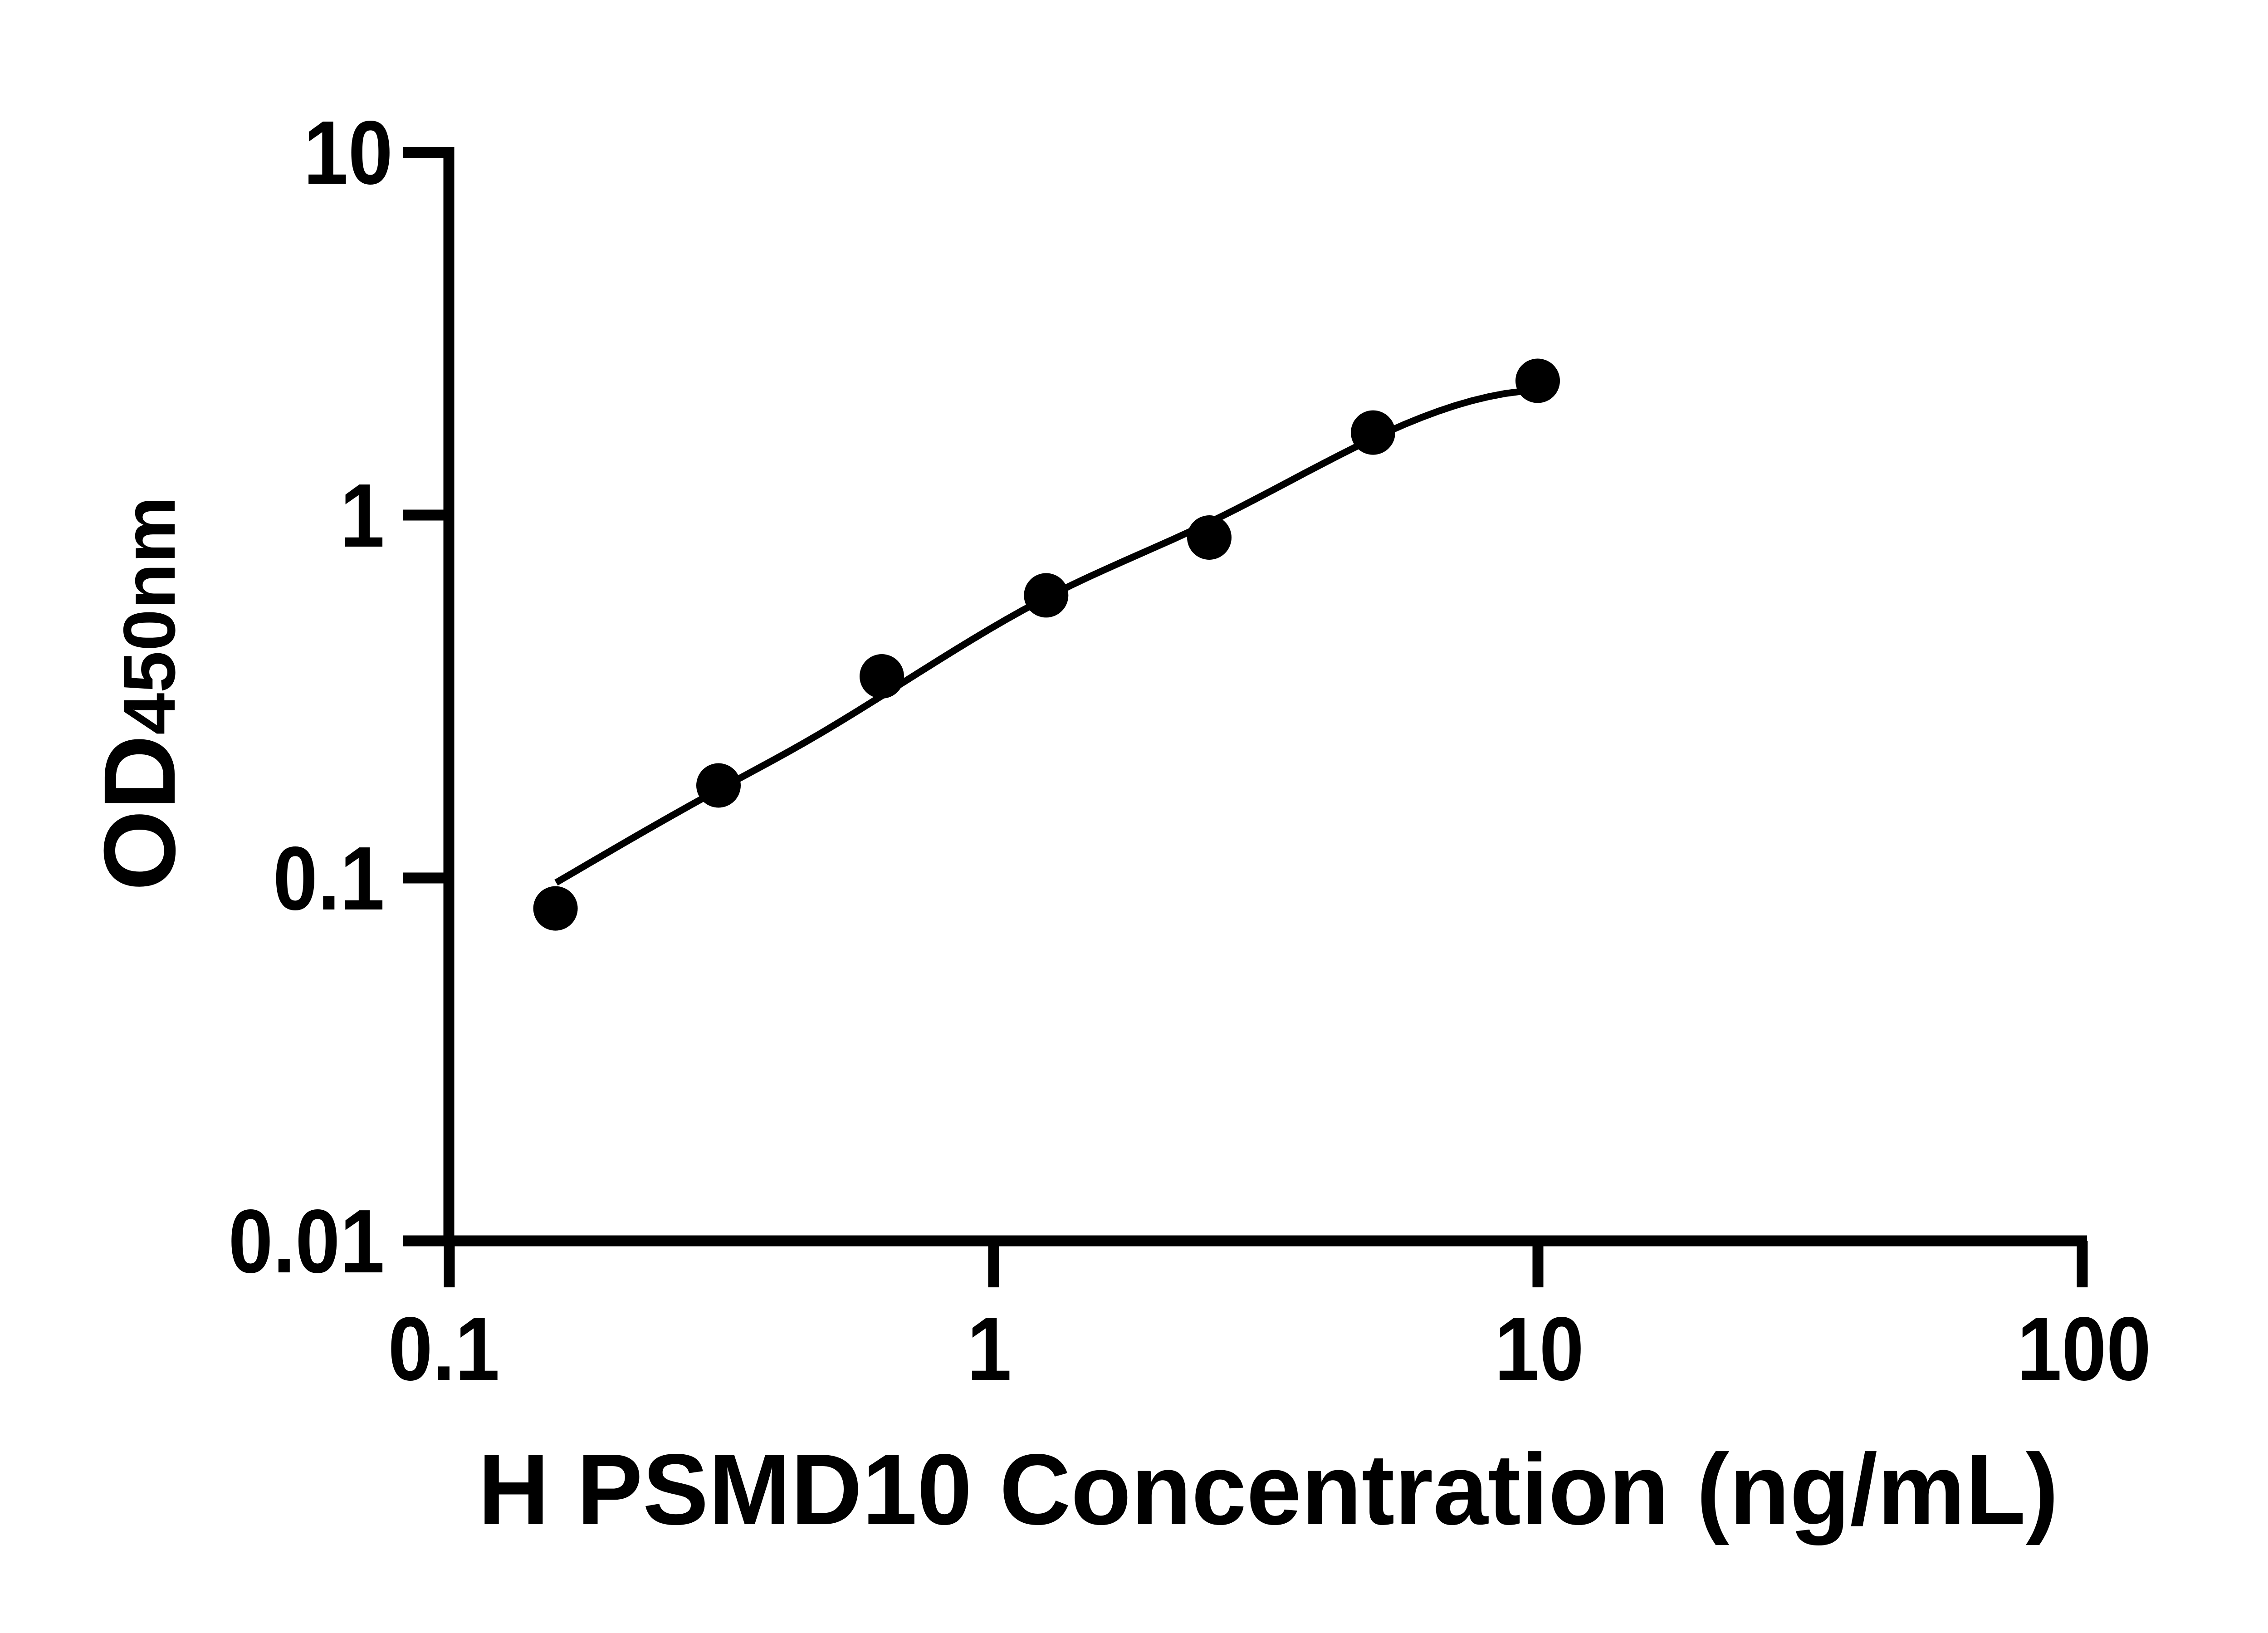 This screenshot has height=1633, width=2268. What do you see at coordinates (140, 693) in the screenshot?
I see `svg-text: OD450nm` at bounding box center [140, 693].